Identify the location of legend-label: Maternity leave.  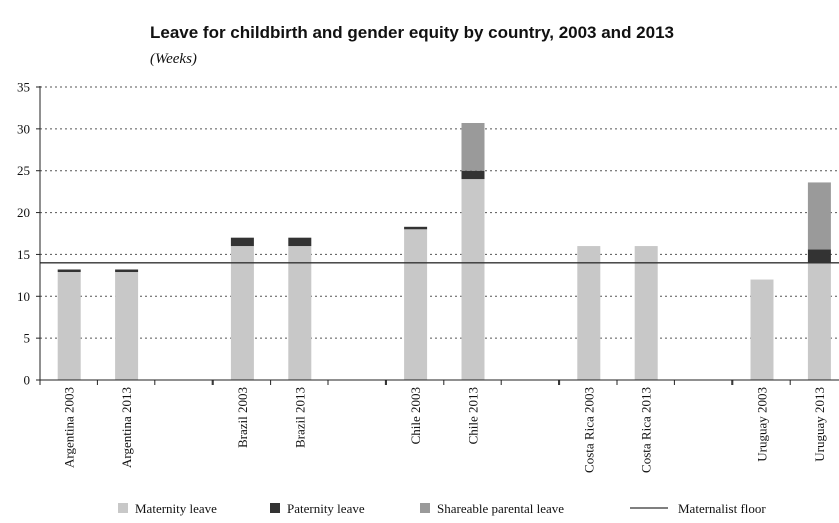
(176, 508).